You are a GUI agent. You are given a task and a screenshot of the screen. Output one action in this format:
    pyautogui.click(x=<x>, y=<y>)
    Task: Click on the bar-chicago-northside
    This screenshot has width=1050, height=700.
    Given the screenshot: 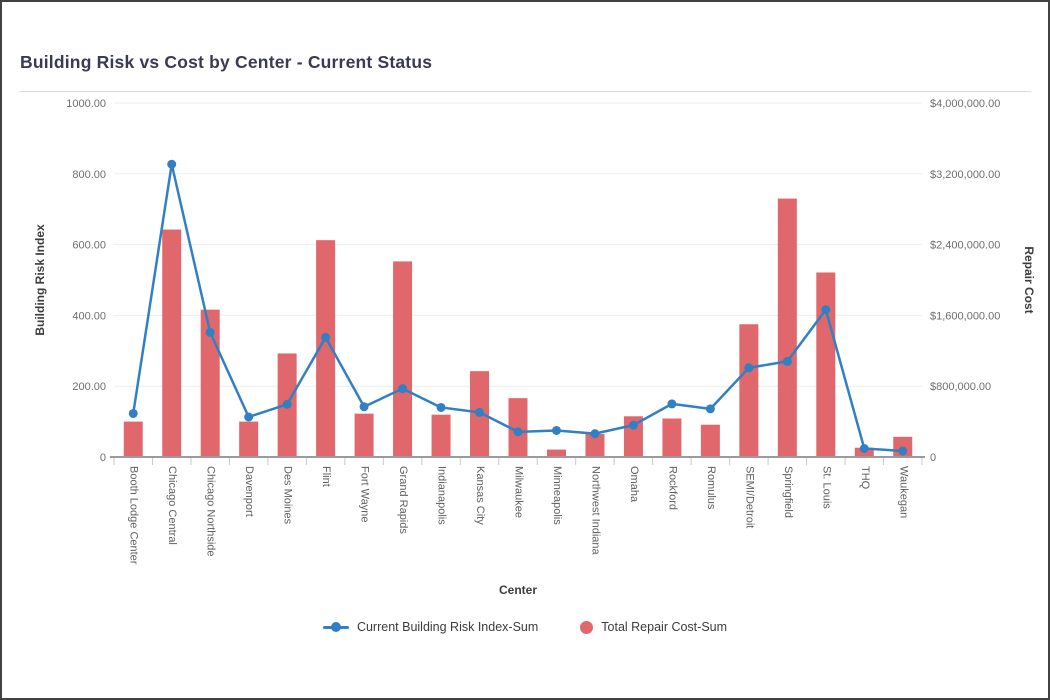 What is the action you would take?
    pyautogui.click(x=210, y=383)
    